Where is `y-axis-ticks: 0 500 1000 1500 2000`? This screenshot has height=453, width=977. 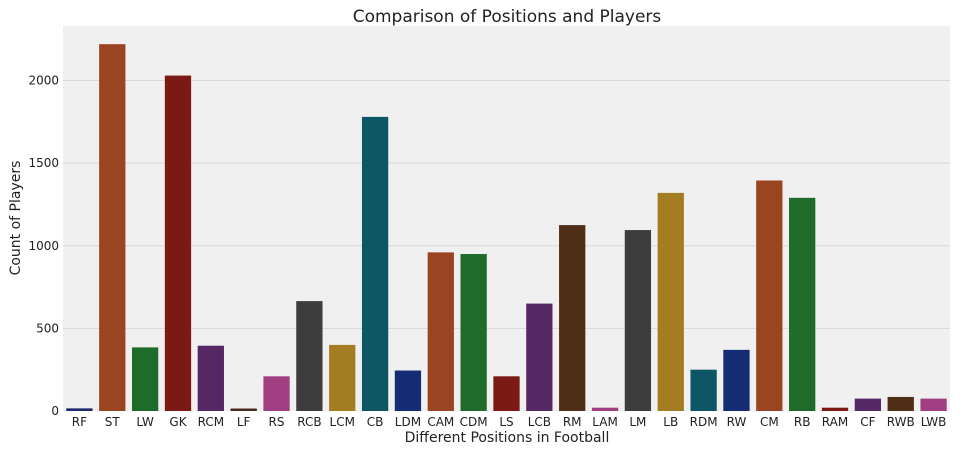 y-axis-ticks: 0 500 1000 1500 2000 is located at coordinates (43, 246).